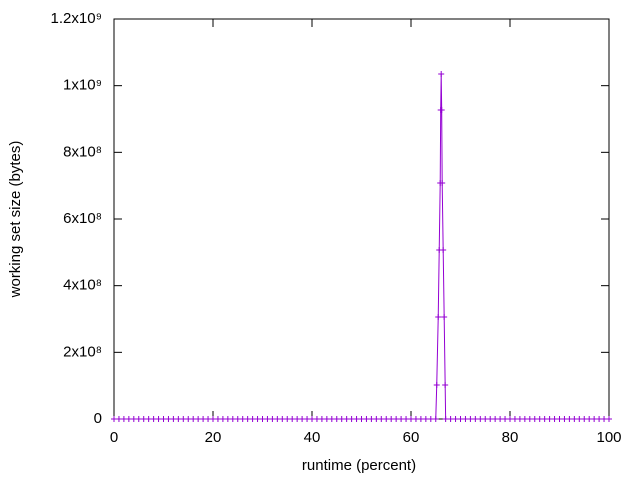  I want to click on y-tick-label: 2x10⁸, so click(82, 351).